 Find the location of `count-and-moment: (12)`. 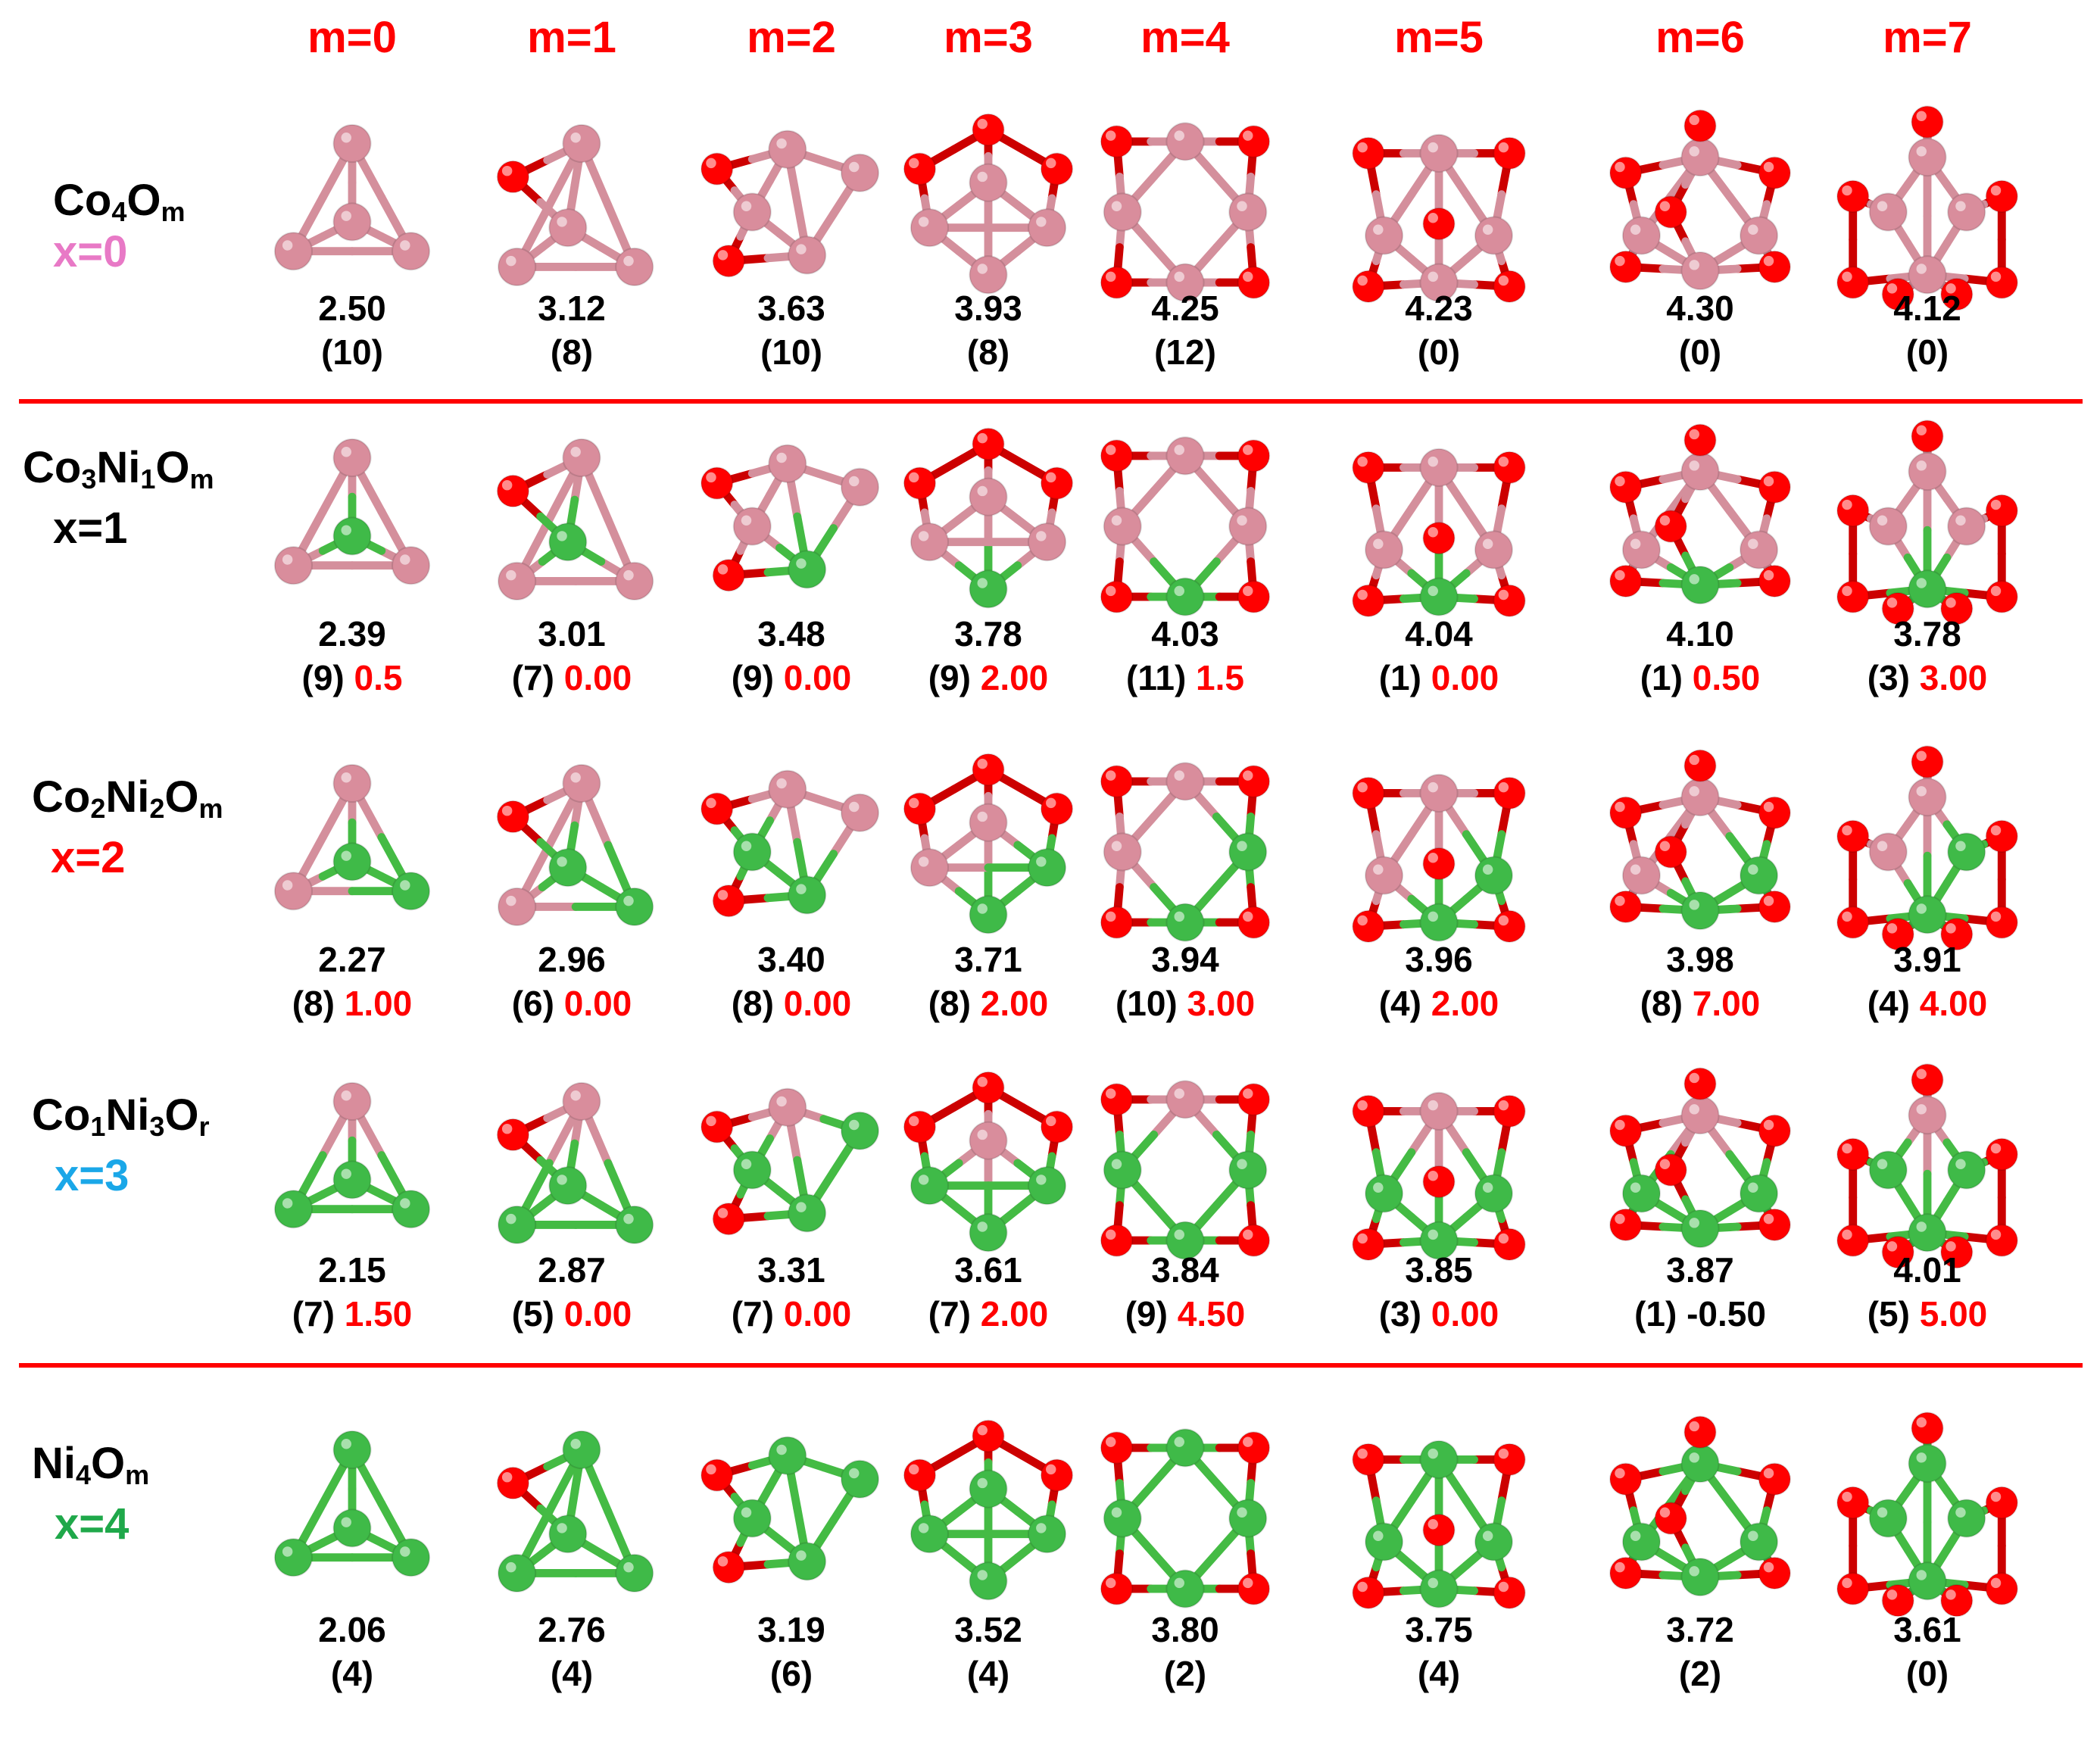

count-and-moment: (12) is located at coordinates (1185, 352).